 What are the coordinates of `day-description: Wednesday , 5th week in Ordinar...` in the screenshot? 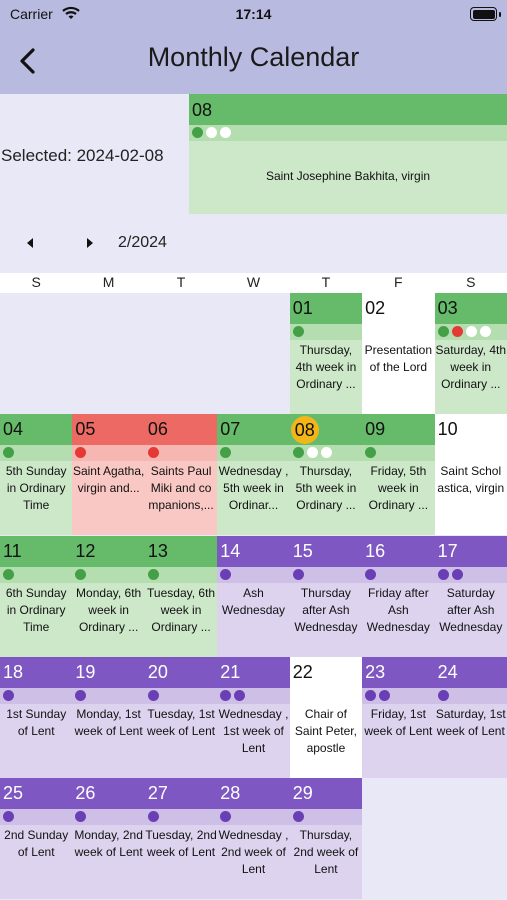 It's located at (253, 488).